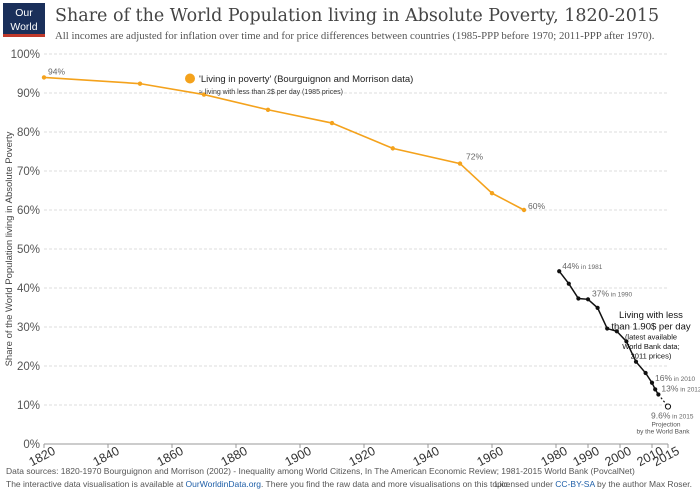  I want to click on projection-note-line-1: Projection, so click(666, 425).